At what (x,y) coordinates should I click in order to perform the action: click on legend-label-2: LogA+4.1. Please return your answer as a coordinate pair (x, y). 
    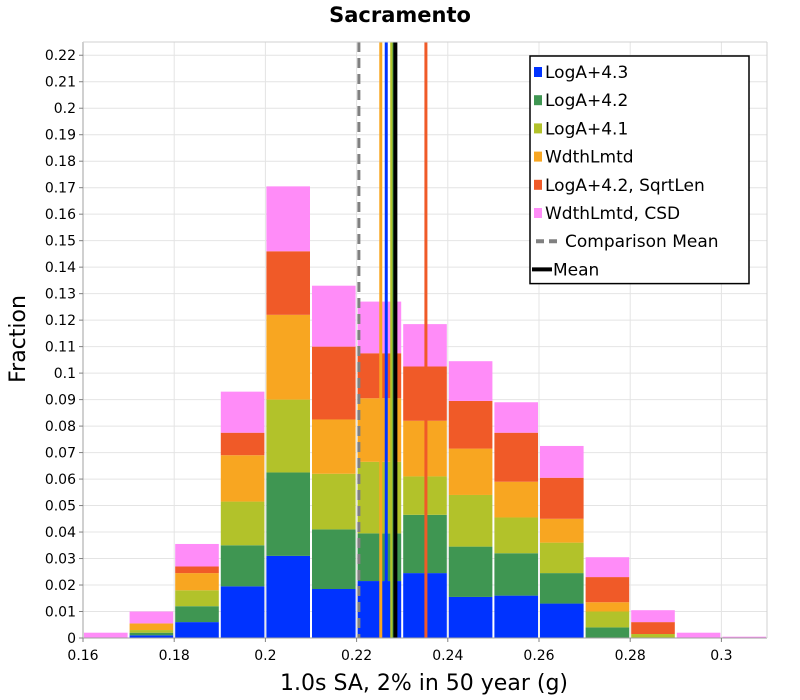
    Looking at the image, I should click on (586, 129).